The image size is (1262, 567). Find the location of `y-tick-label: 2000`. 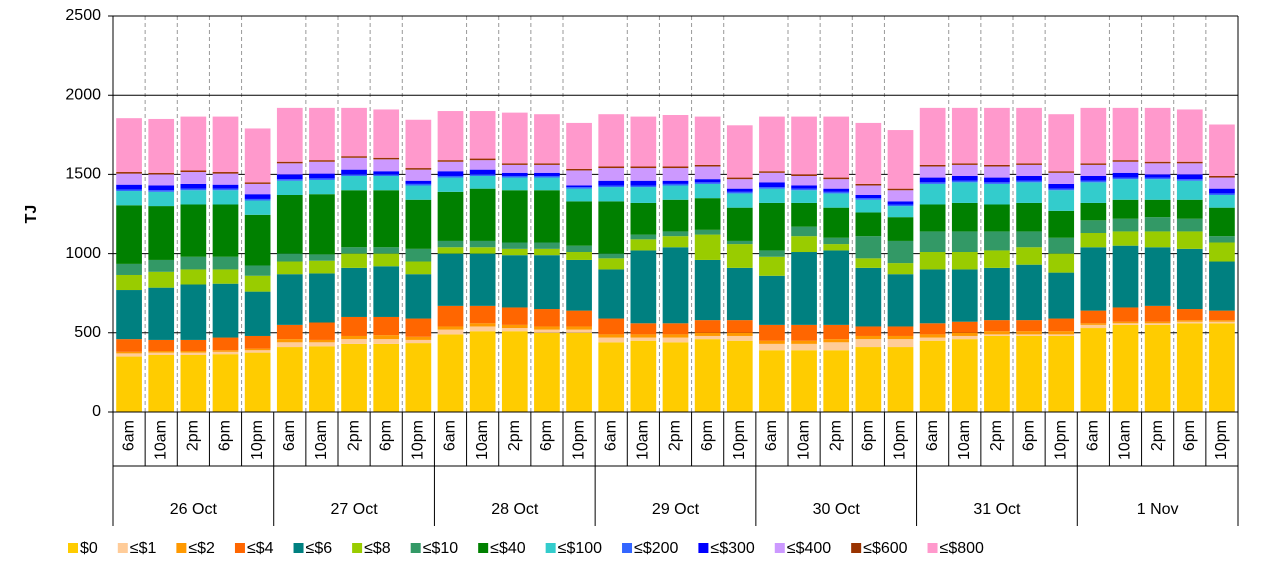

y-tick-label: 2000 is located at coordinates (83, 94).